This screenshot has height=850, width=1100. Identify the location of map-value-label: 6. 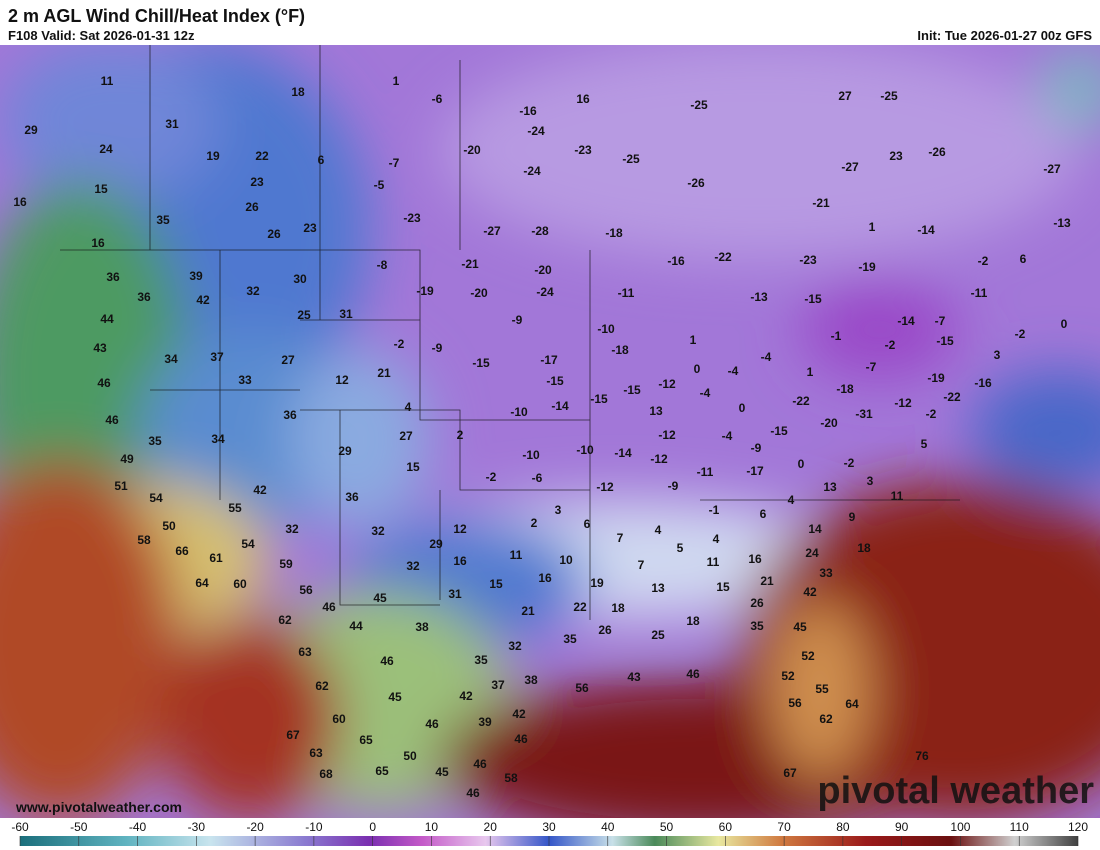
(587, 524).